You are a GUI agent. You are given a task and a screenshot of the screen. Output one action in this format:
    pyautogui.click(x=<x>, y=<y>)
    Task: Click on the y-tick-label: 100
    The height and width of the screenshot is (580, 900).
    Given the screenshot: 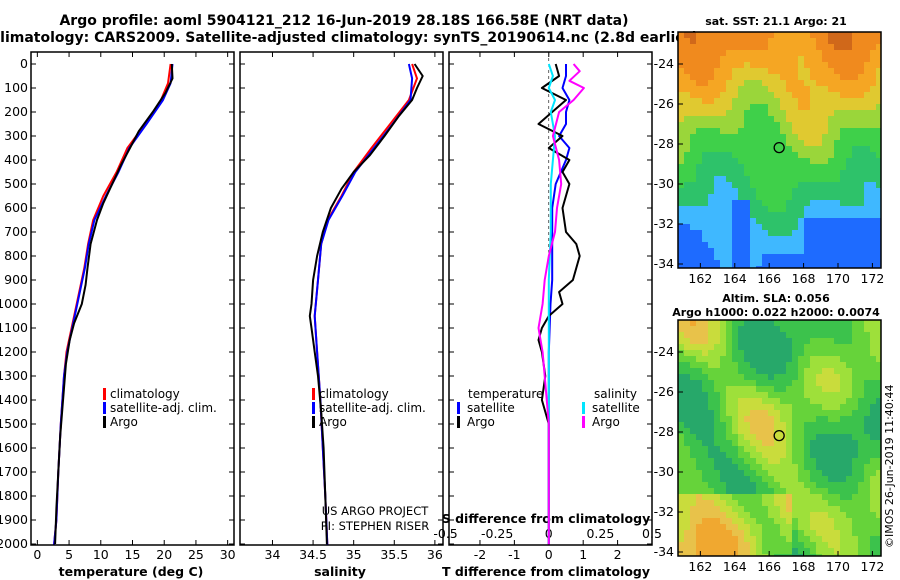 What is the action you would take?
    pyautogui.click(x=16, y=87)
    